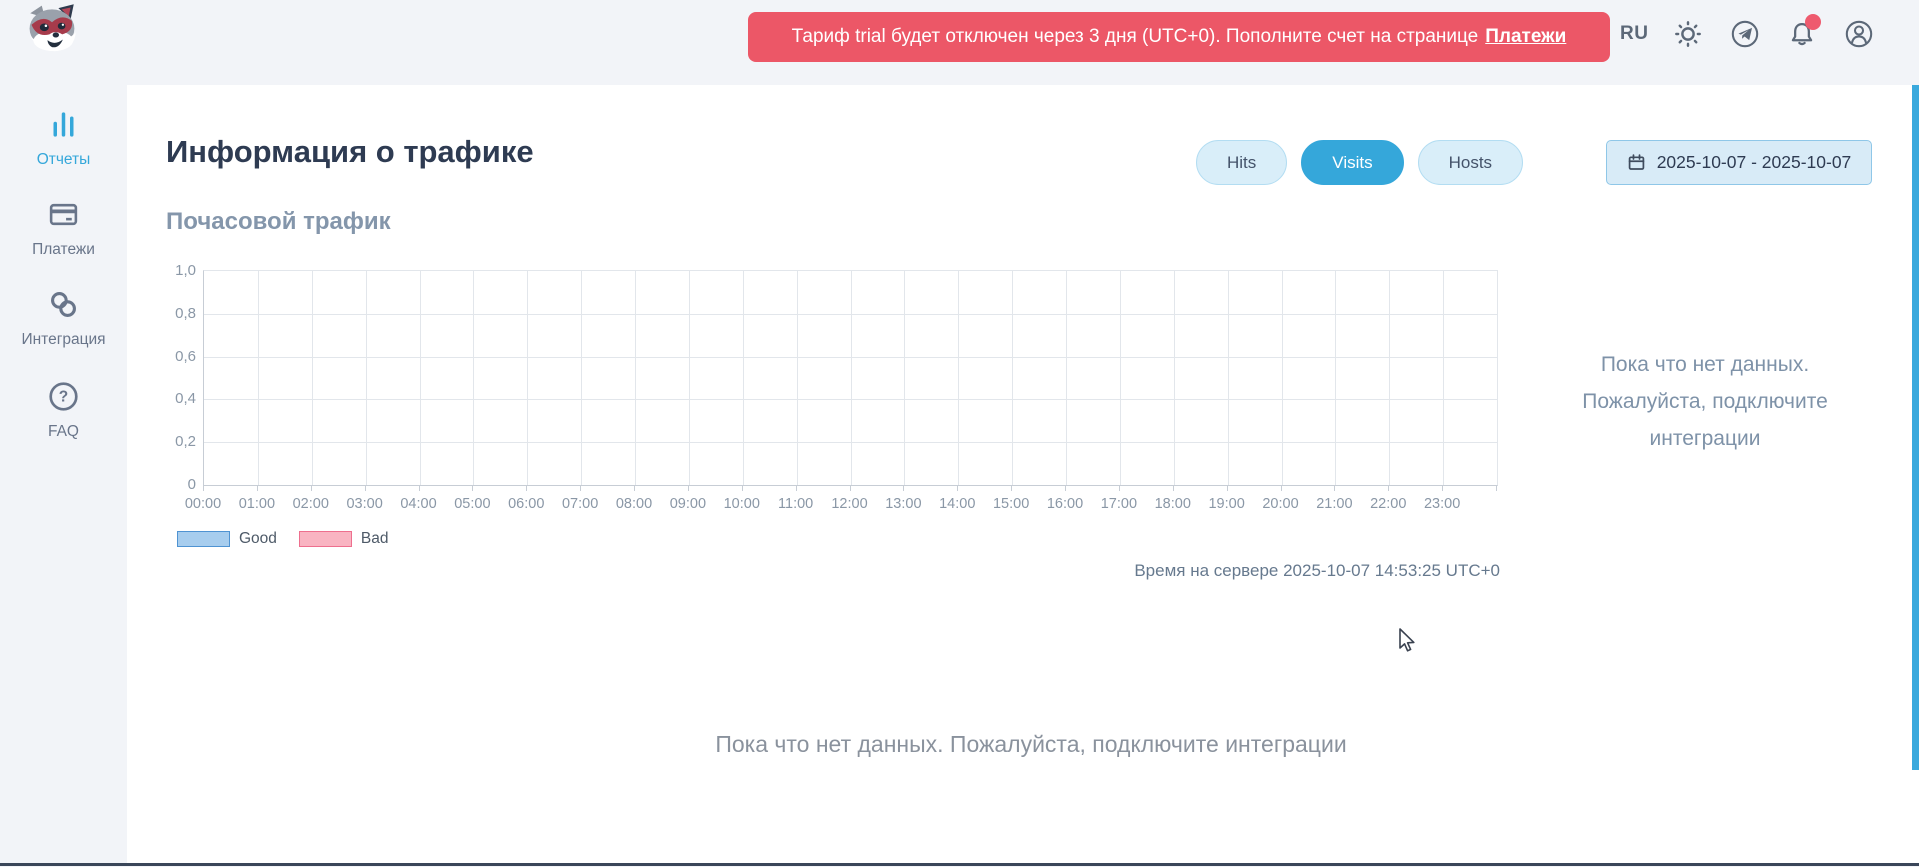 This screenshot has height=867, width=1919. I want to click on date-range-picker: 2025-10-07 - 2025-10-07, so click(1739, 162).